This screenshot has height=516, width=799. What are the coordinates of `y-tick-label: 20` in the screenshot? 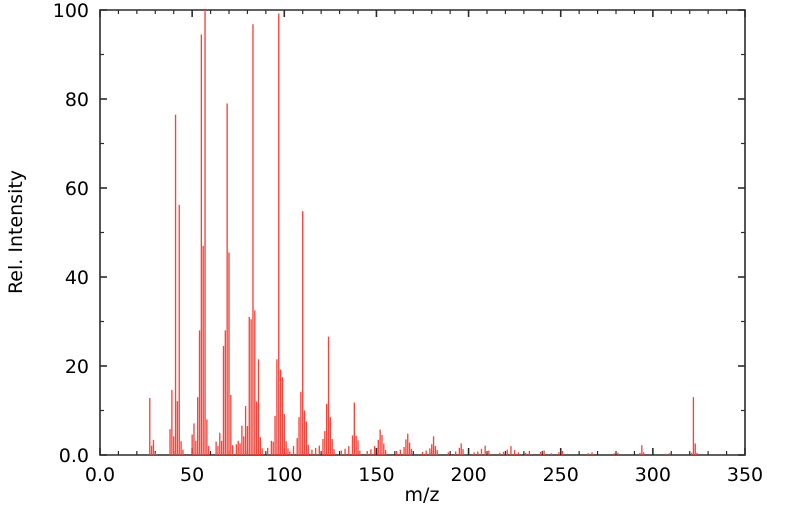 It's located at (77, 367).